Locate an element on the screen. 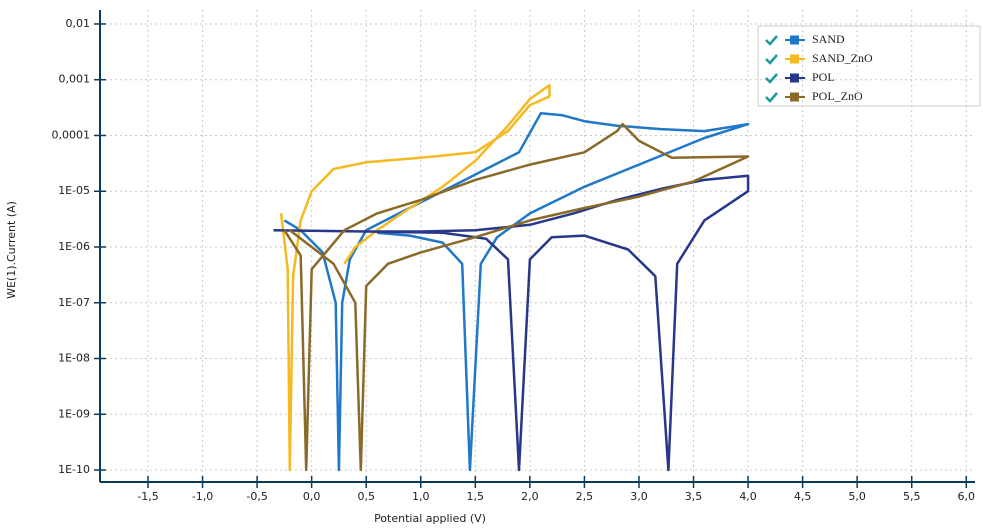 The width and height of the screenshot is (983, 529). y-tick-label: 1E-06 is located at coordinates (74, 246).